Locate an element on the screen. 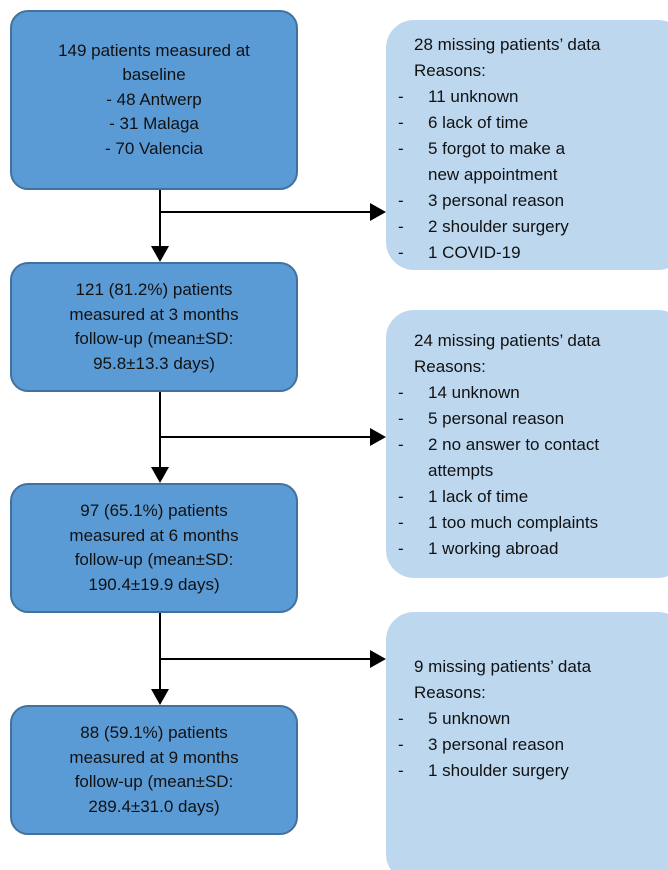 The height and width of the screenshot is (870, 668). reason-line: 11 unknown is located at coordinates (473, 96).